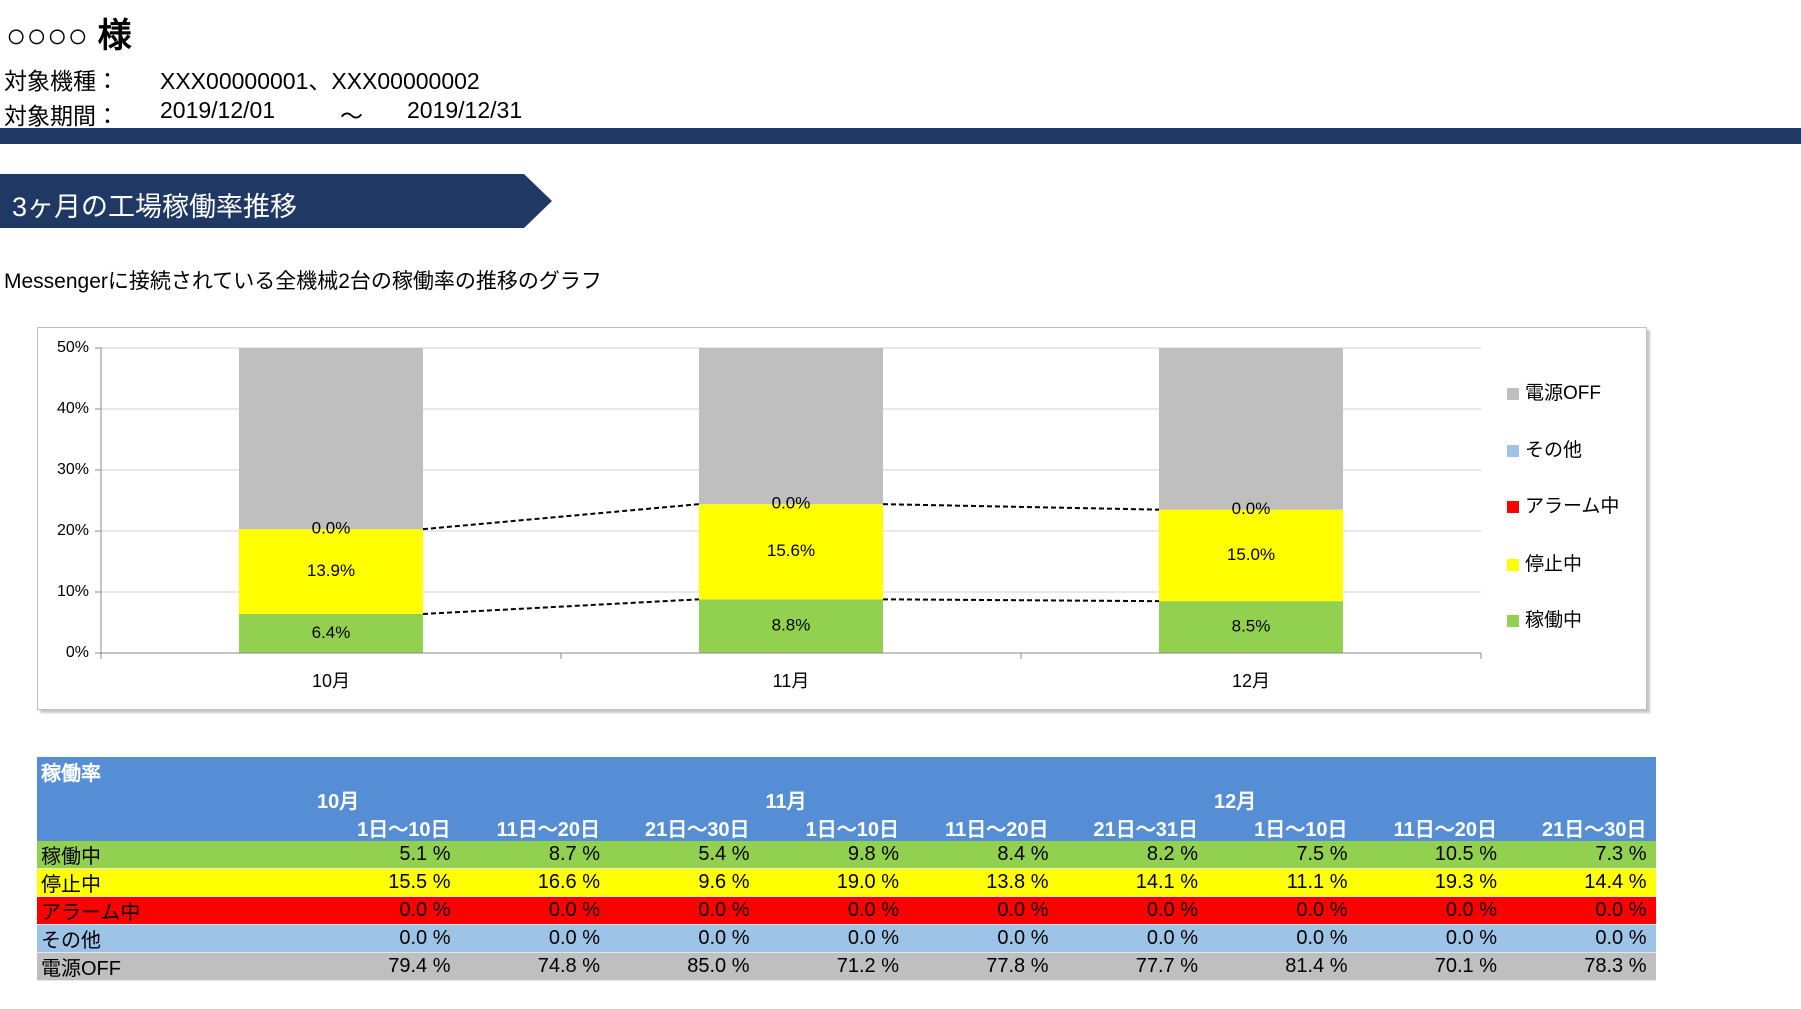 The width and height of the screenshot is (1801, 1009). I want to click on cell: 77.8 %, so click(1017, 966).